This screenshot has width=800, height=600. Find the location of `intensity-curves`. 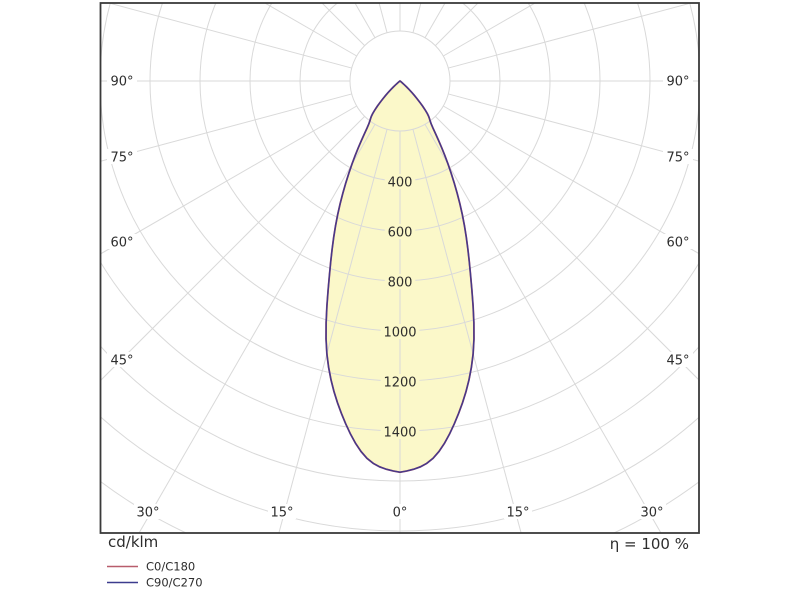

intensity-curves is located at coordinates (400, 276).